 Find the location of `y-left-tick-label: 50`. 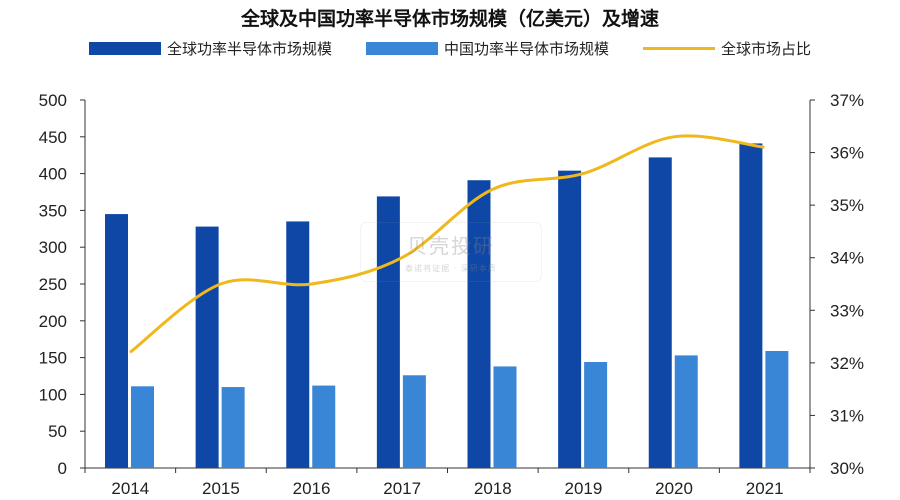

y-left-tick-label: 50 is located at coordinates (57, 431).